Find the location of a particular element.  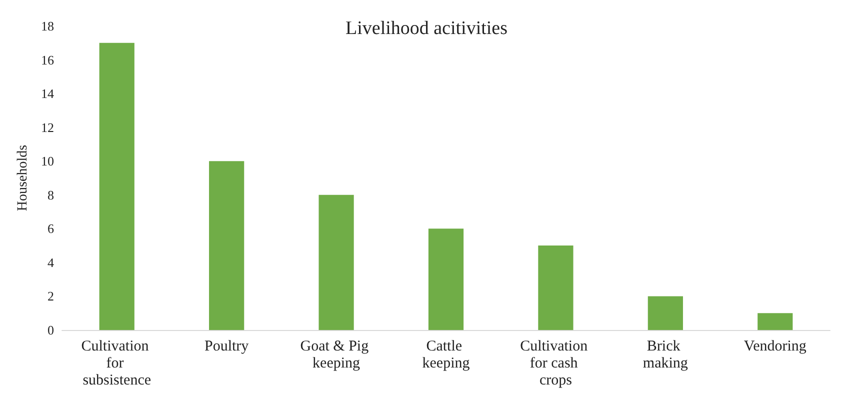

y-tick-label: 14 is located at coordinates (47, 94).